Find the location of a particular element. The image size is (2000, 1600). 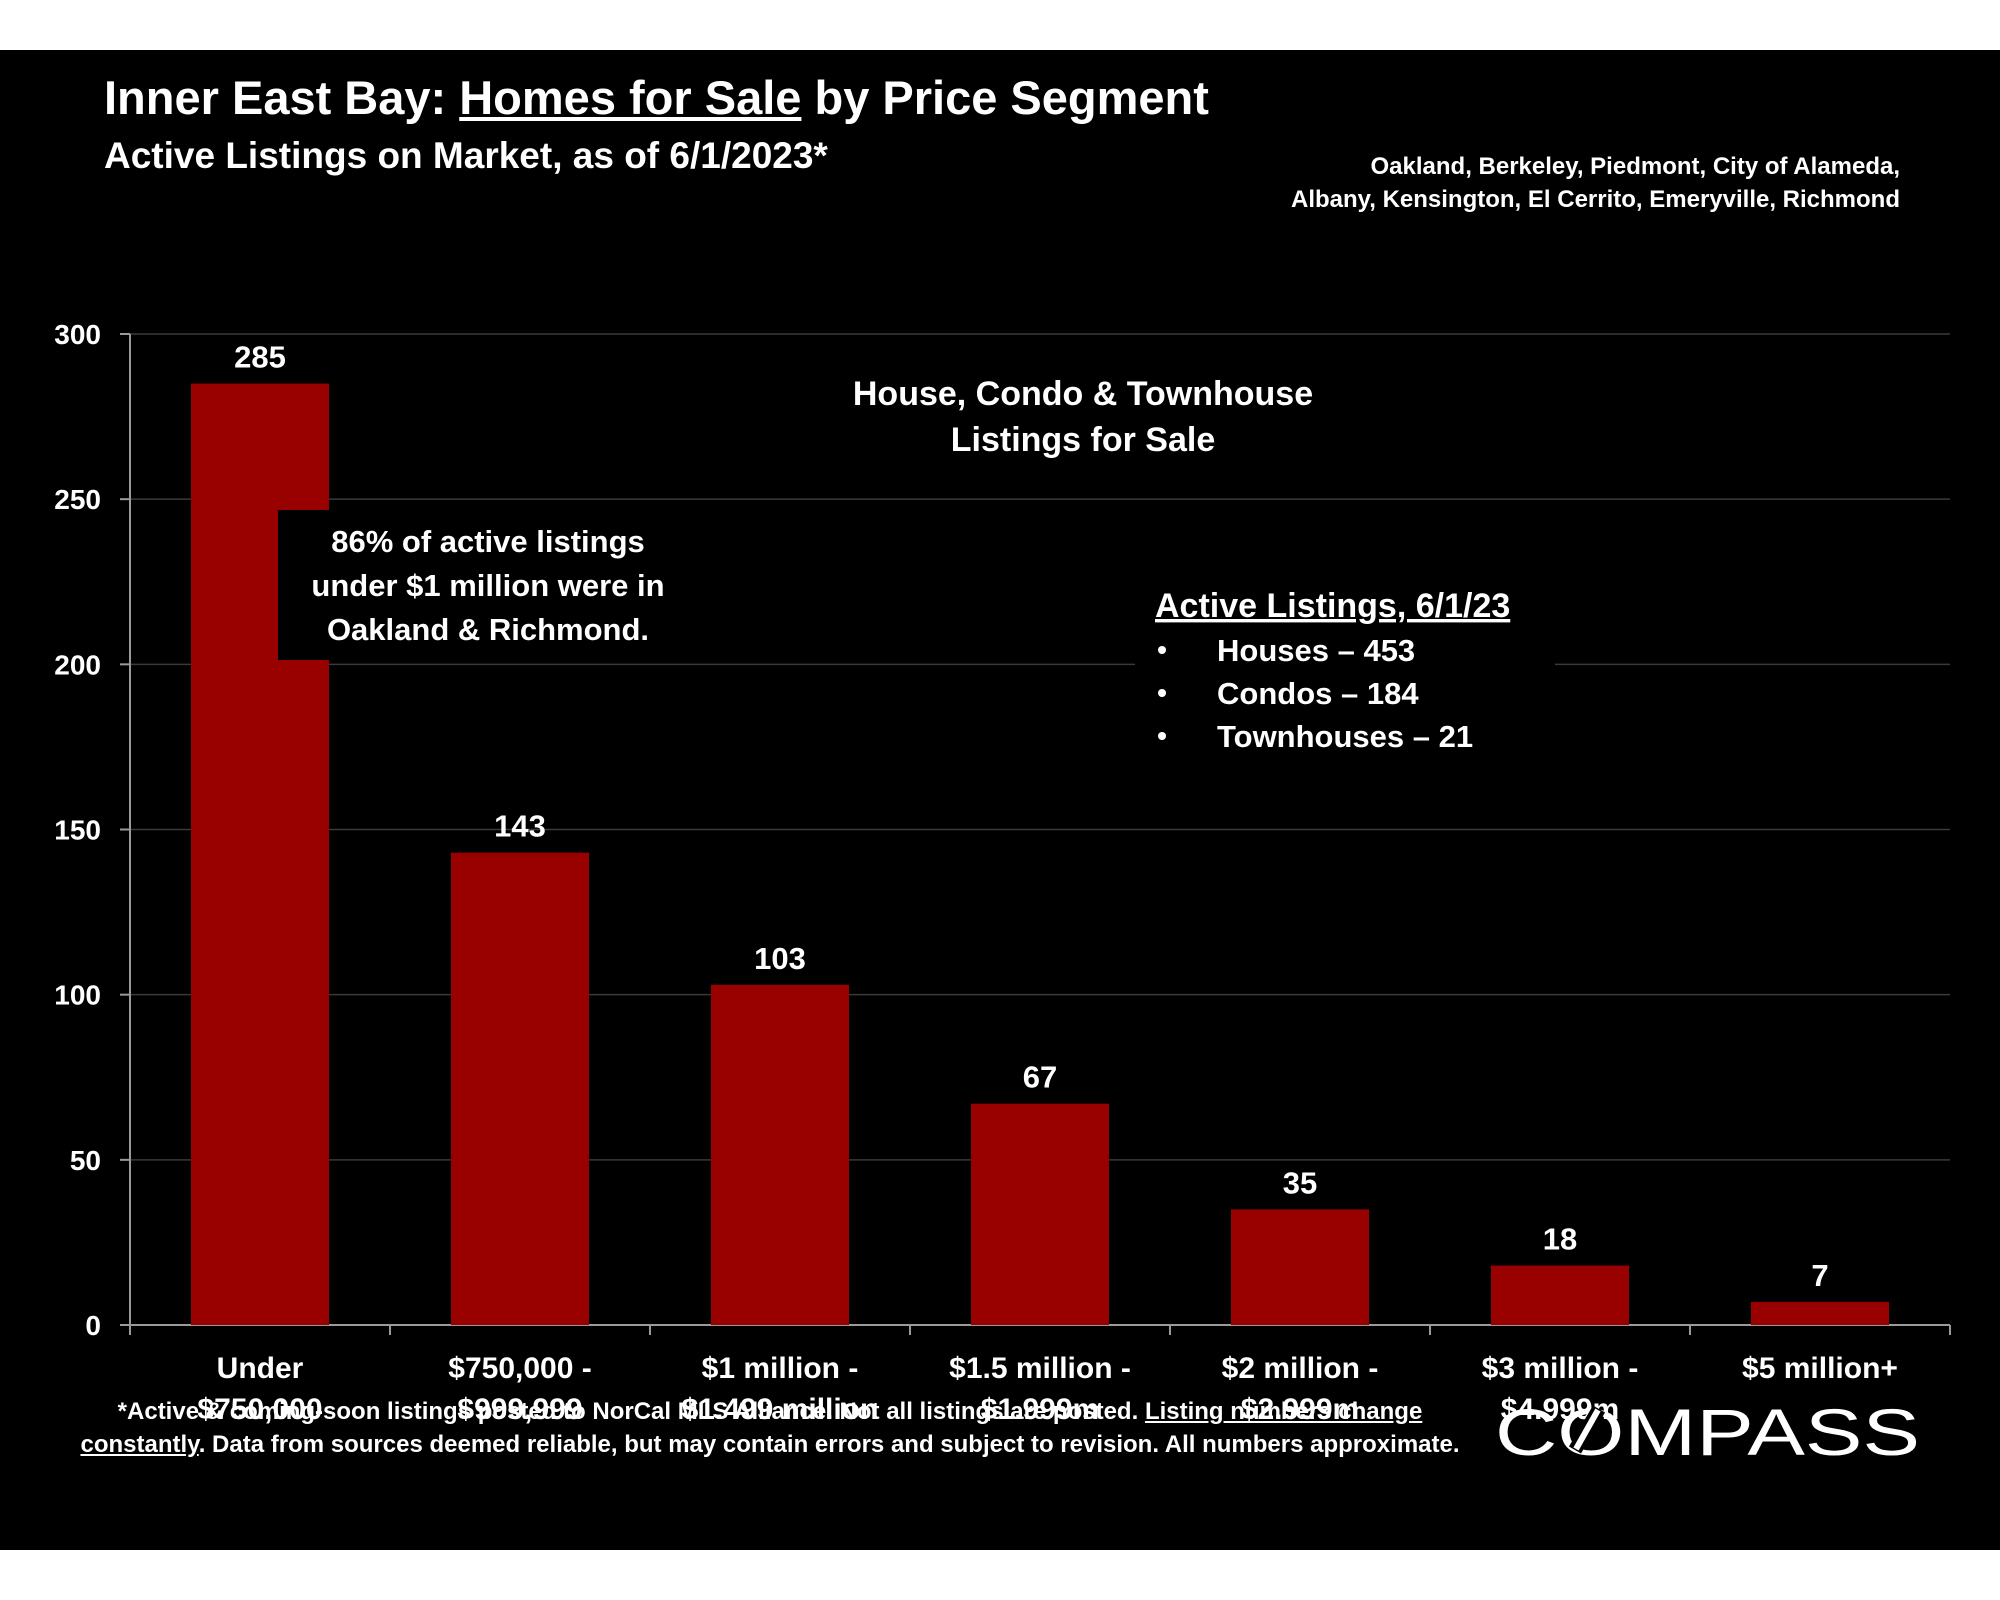

y-tick-label: 300 is located at coordinates (77, 334).